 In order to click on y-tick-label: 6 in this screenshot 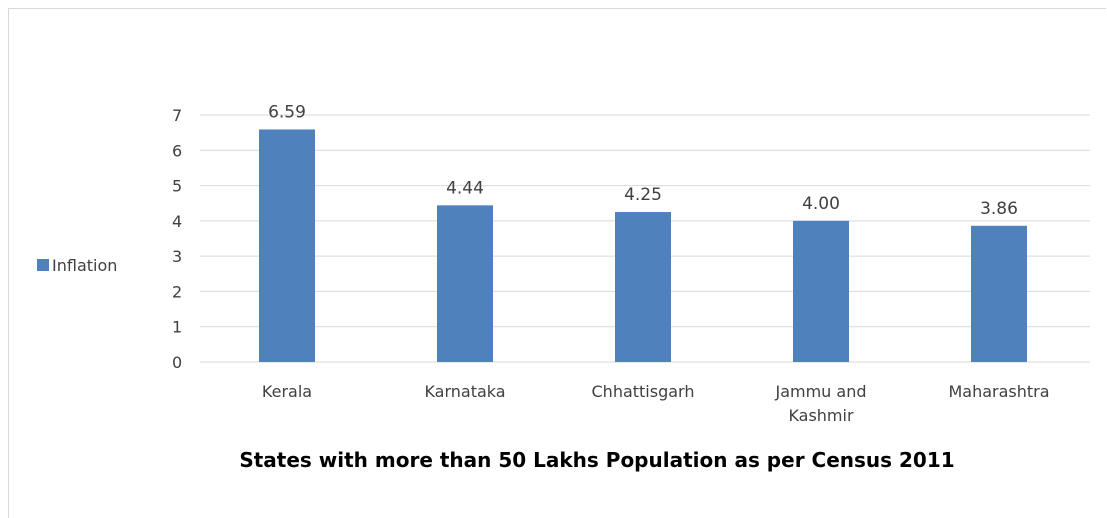, I will do `click(177, 150)`.